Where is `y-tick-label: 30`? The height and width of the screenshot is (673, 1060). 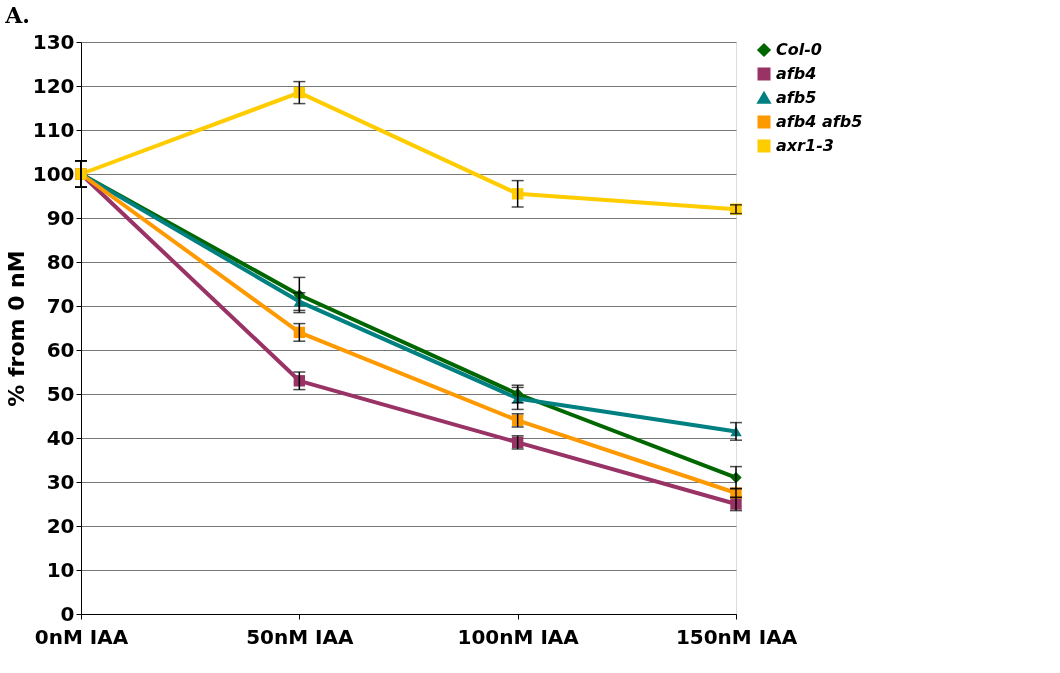
y-tick-label: 30 is located at coordinates (60, 481).